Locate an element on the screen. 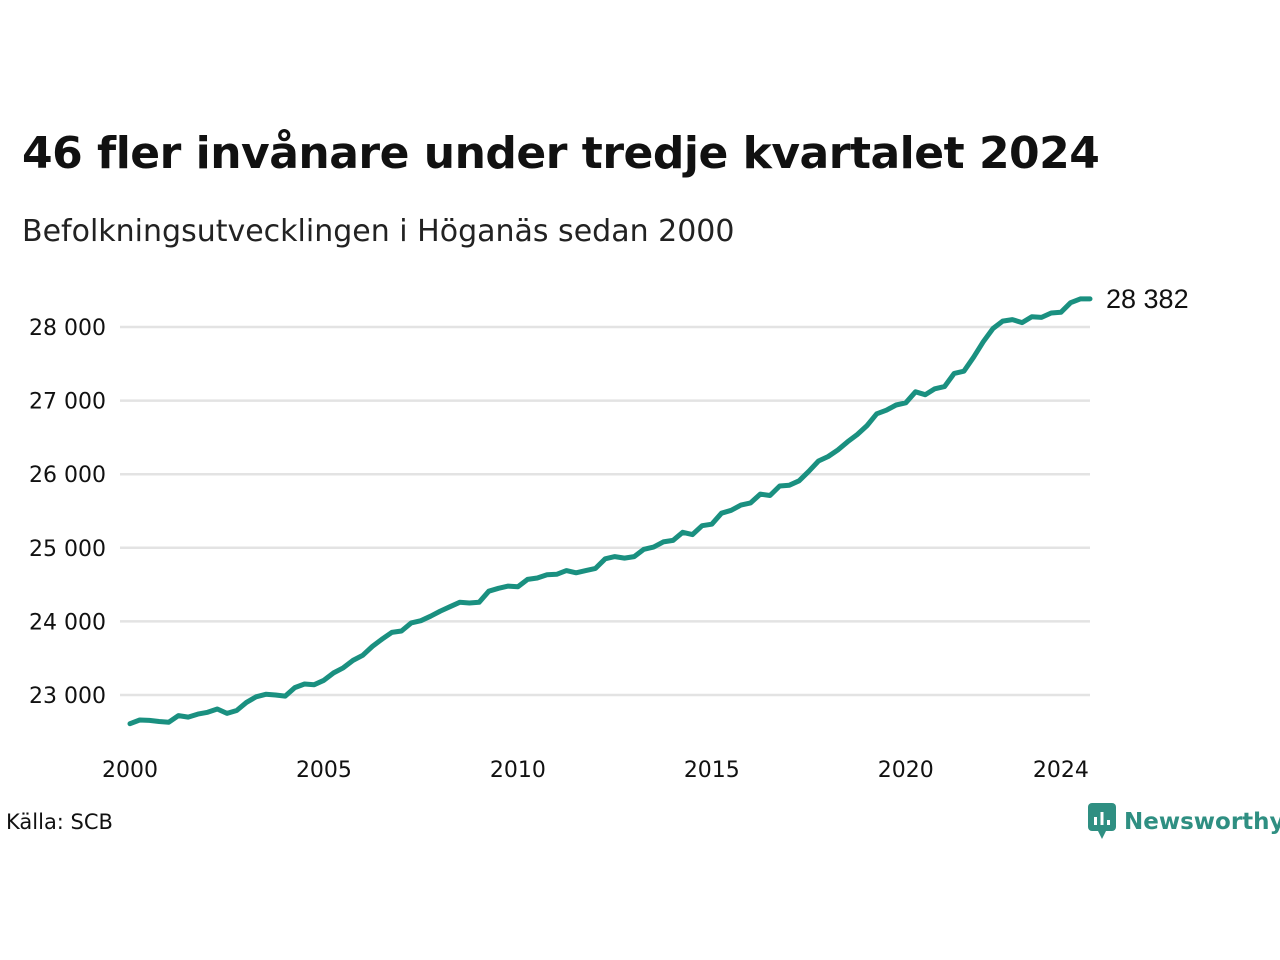 This screenshot has height=960, width=1280. x-tick-label: 2020 is located at coordinates (906, 770).